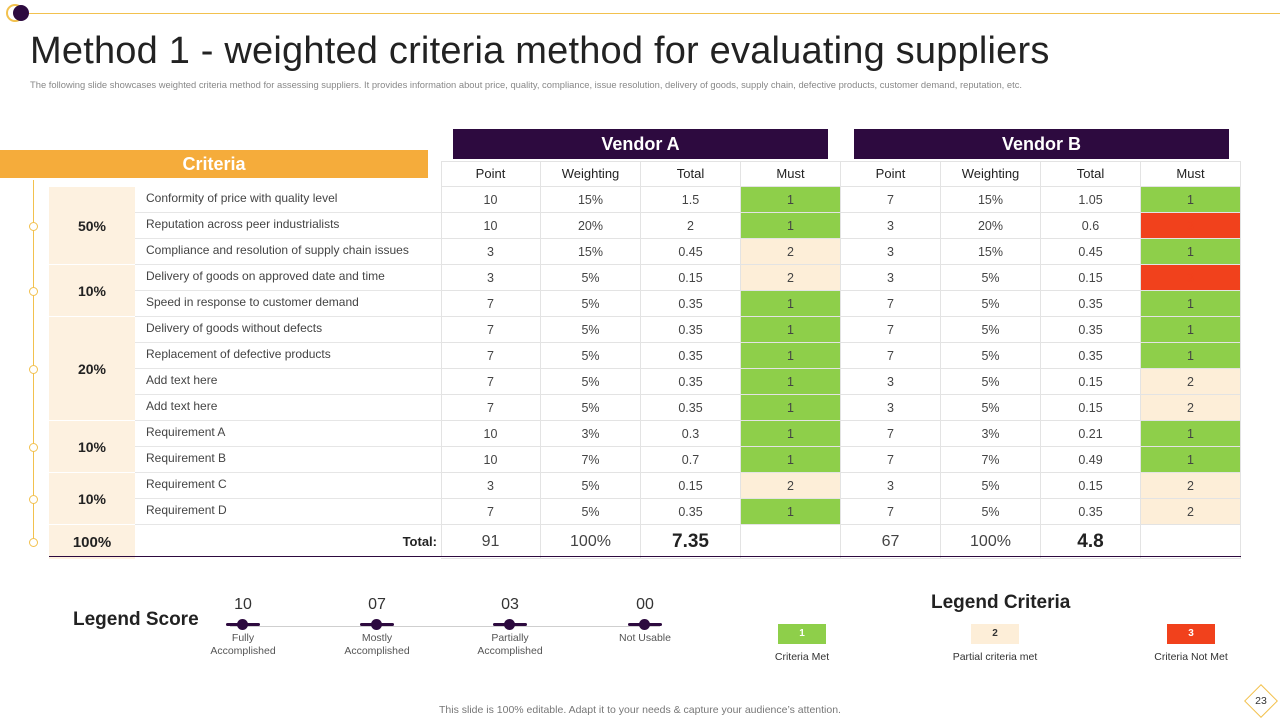  Describe the element at coordinates (691, 174) in the screenshot. I see `col-header-a-total: Total` at that location.